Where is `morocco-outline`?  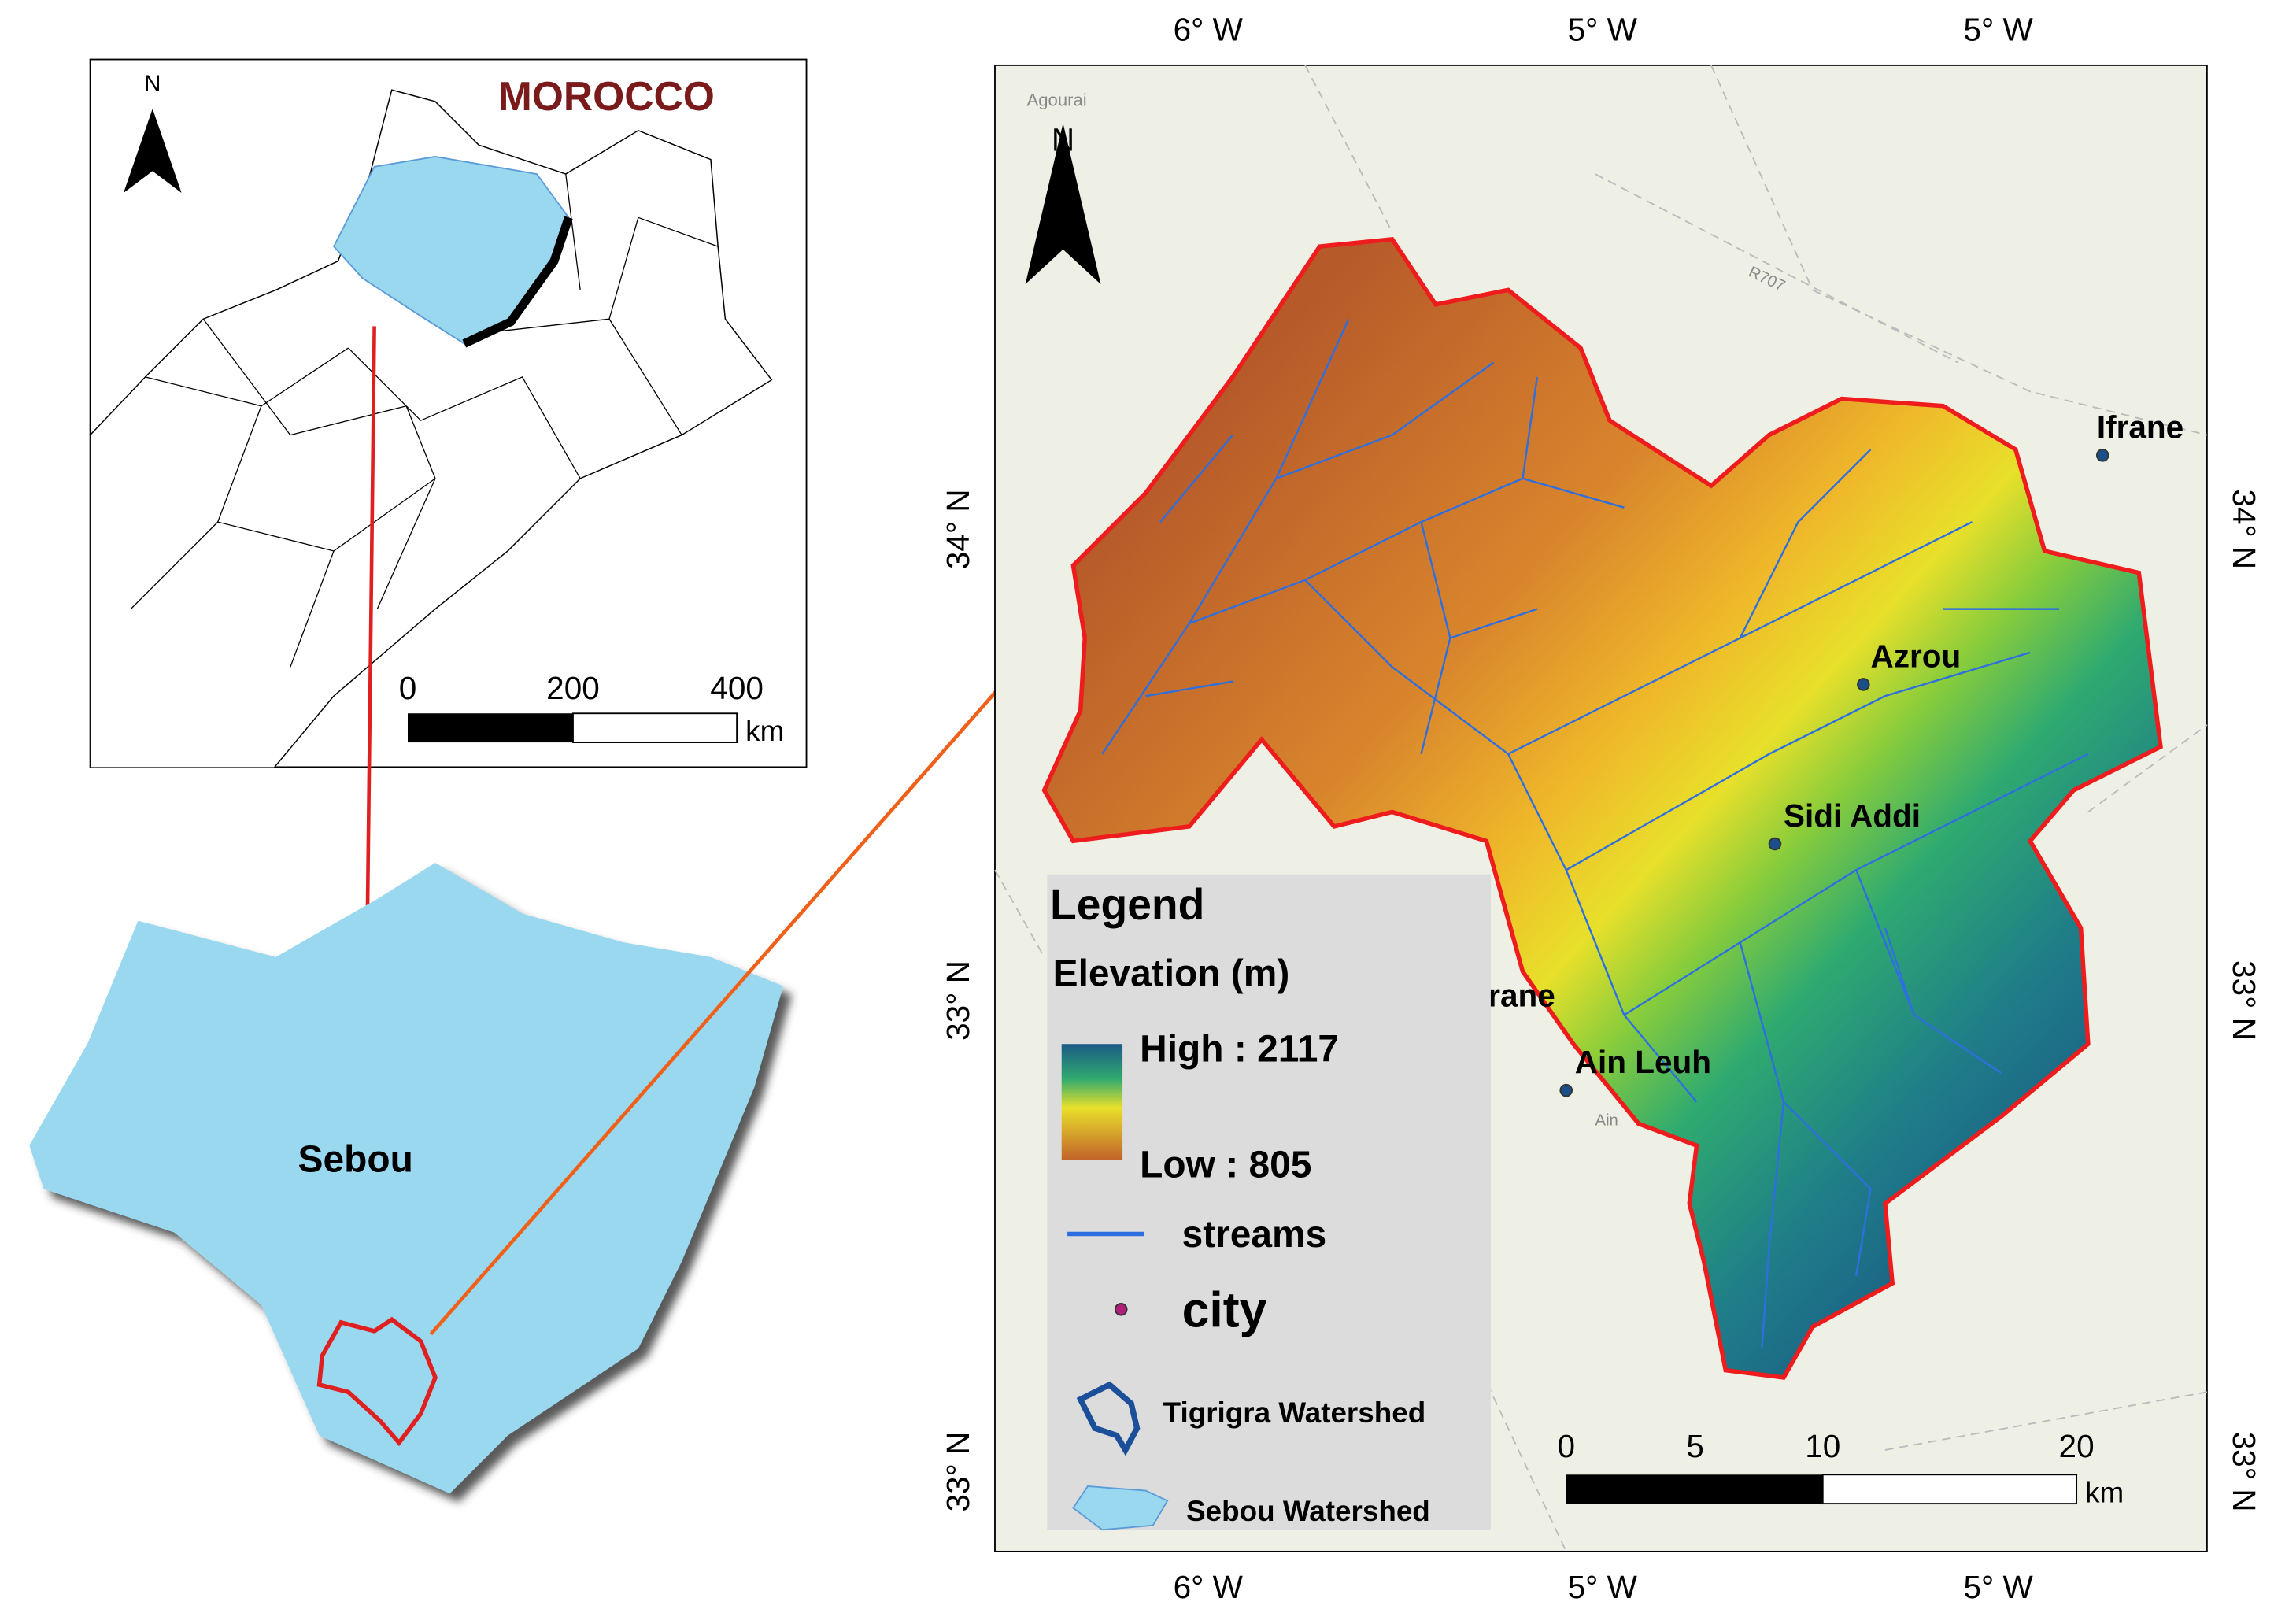 morocco-outline is located at coordinates (431, 428).